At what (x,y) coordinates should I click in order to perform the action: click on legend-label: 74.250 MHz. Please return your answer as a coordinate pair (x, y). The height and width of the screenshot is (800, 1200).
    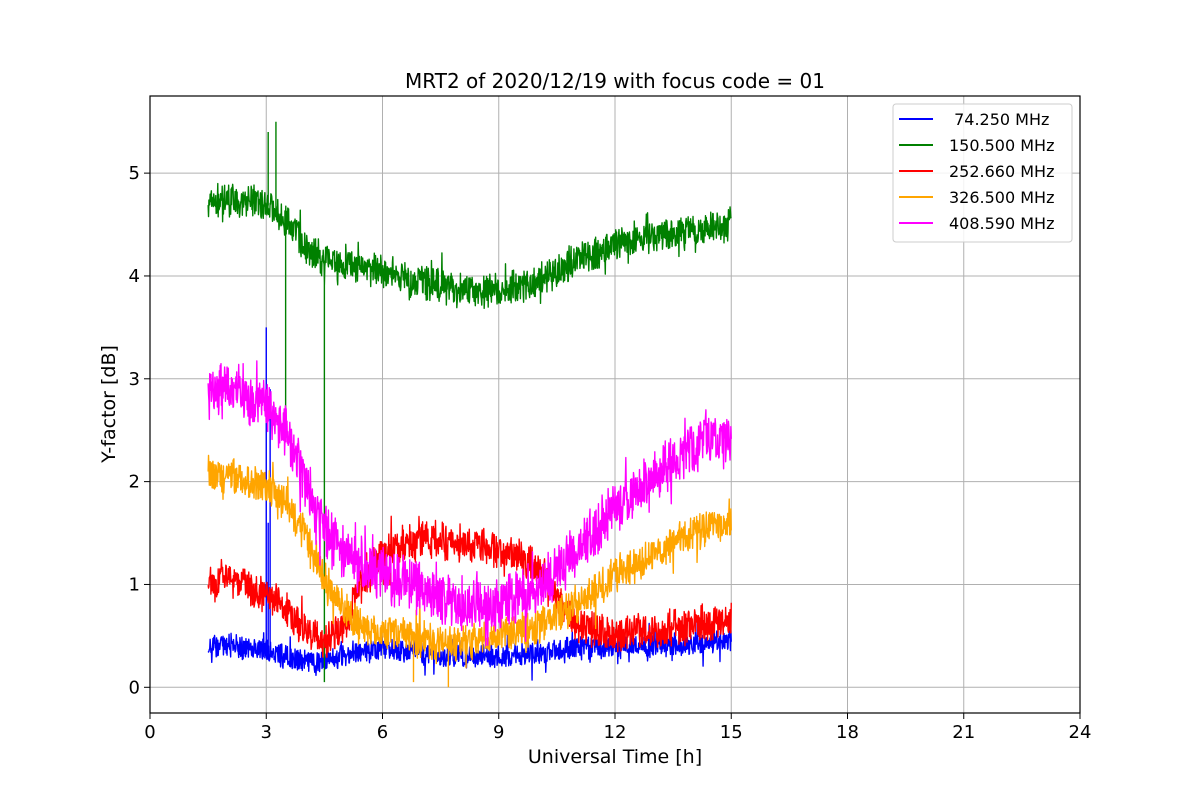
    Looking at the image, I should click on (999, 119).